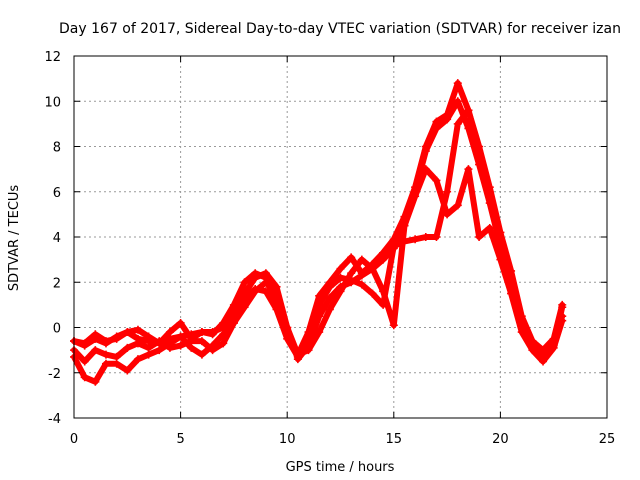 The image size is (640, 480). Describe the element at coordinates (394, 439) in the screenshot. I see `x-tick-label: 15` at that location.